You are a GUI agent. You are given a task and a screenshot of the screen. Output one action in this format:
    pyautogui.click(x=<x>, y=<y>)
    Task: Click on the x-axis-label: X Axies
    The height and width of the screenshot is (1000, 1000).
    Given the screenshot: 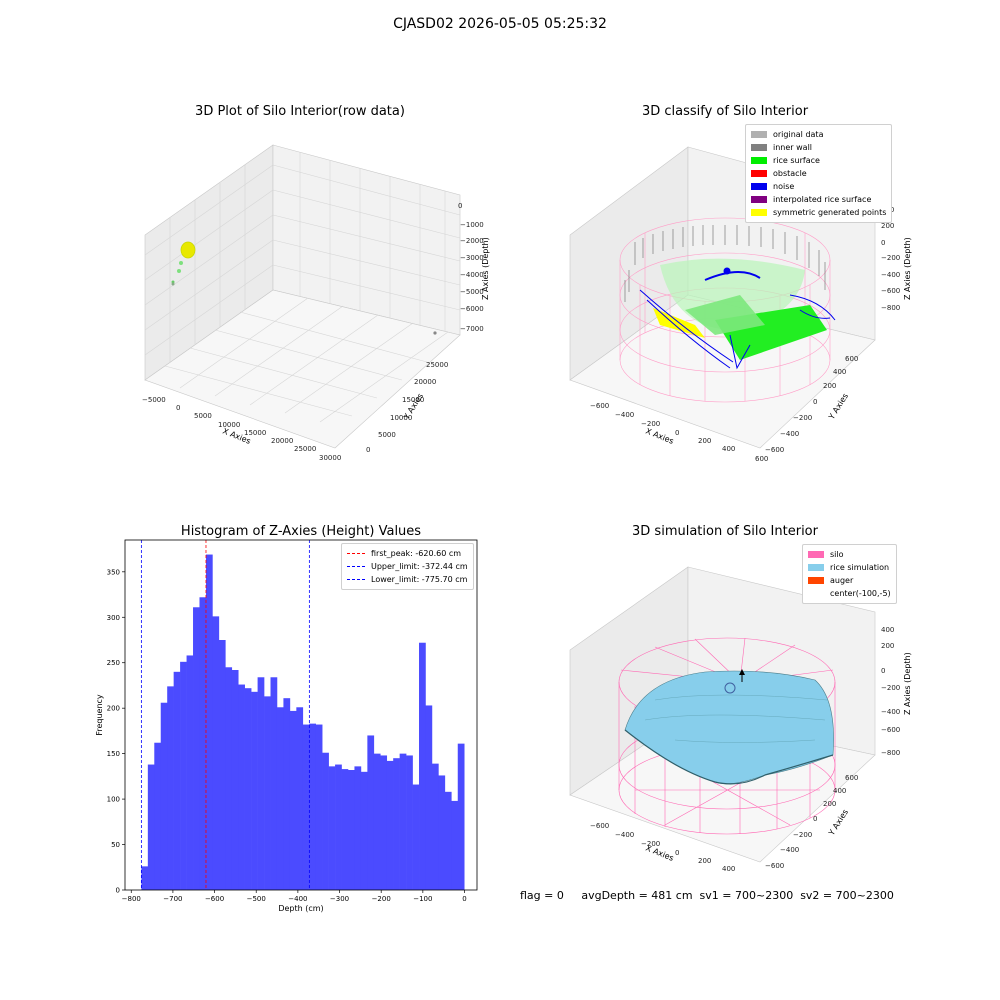 What is the action you would take?
    pyautogui.click(x=659, y=436)
    